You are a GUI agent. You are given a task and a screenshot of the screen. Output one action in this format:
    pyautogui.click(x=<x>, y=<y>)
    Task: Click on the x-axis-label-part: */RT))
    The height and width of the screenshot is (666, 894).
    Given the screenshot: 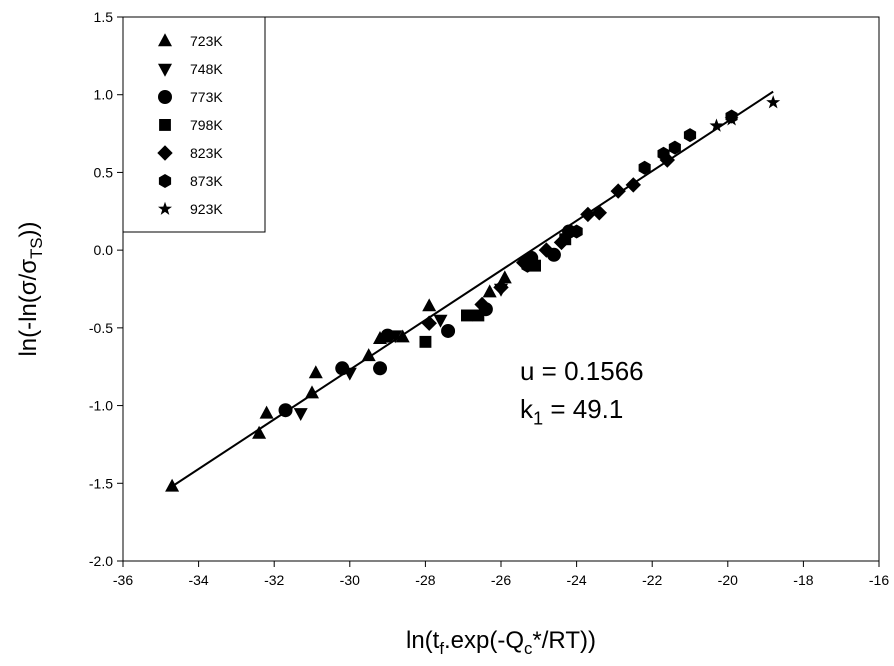 What is the action you would take?
    pyautogui.click(x=564, y=640)
    